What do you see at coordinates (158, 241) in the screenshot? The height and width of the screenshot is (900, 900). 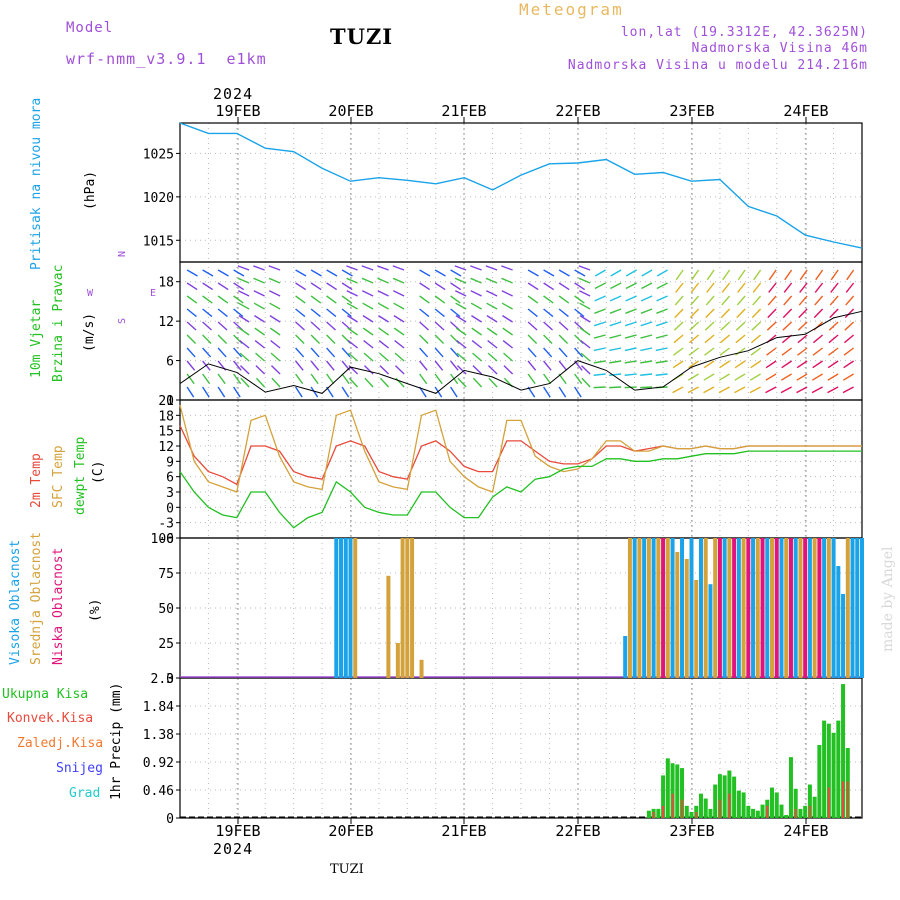 I see `y-tick-label: 1015` at bounding box center [158, 241].